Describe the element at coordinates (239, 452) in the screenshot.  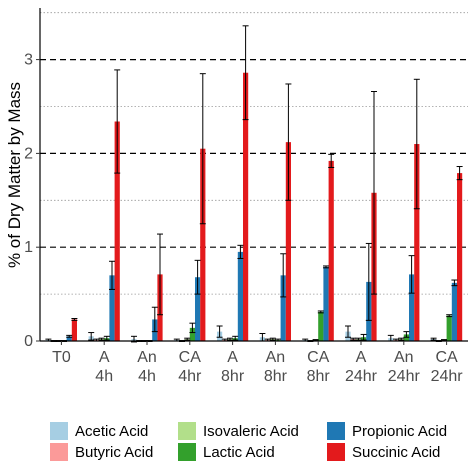
I see `legend-label: Lactic Acid` at that location.